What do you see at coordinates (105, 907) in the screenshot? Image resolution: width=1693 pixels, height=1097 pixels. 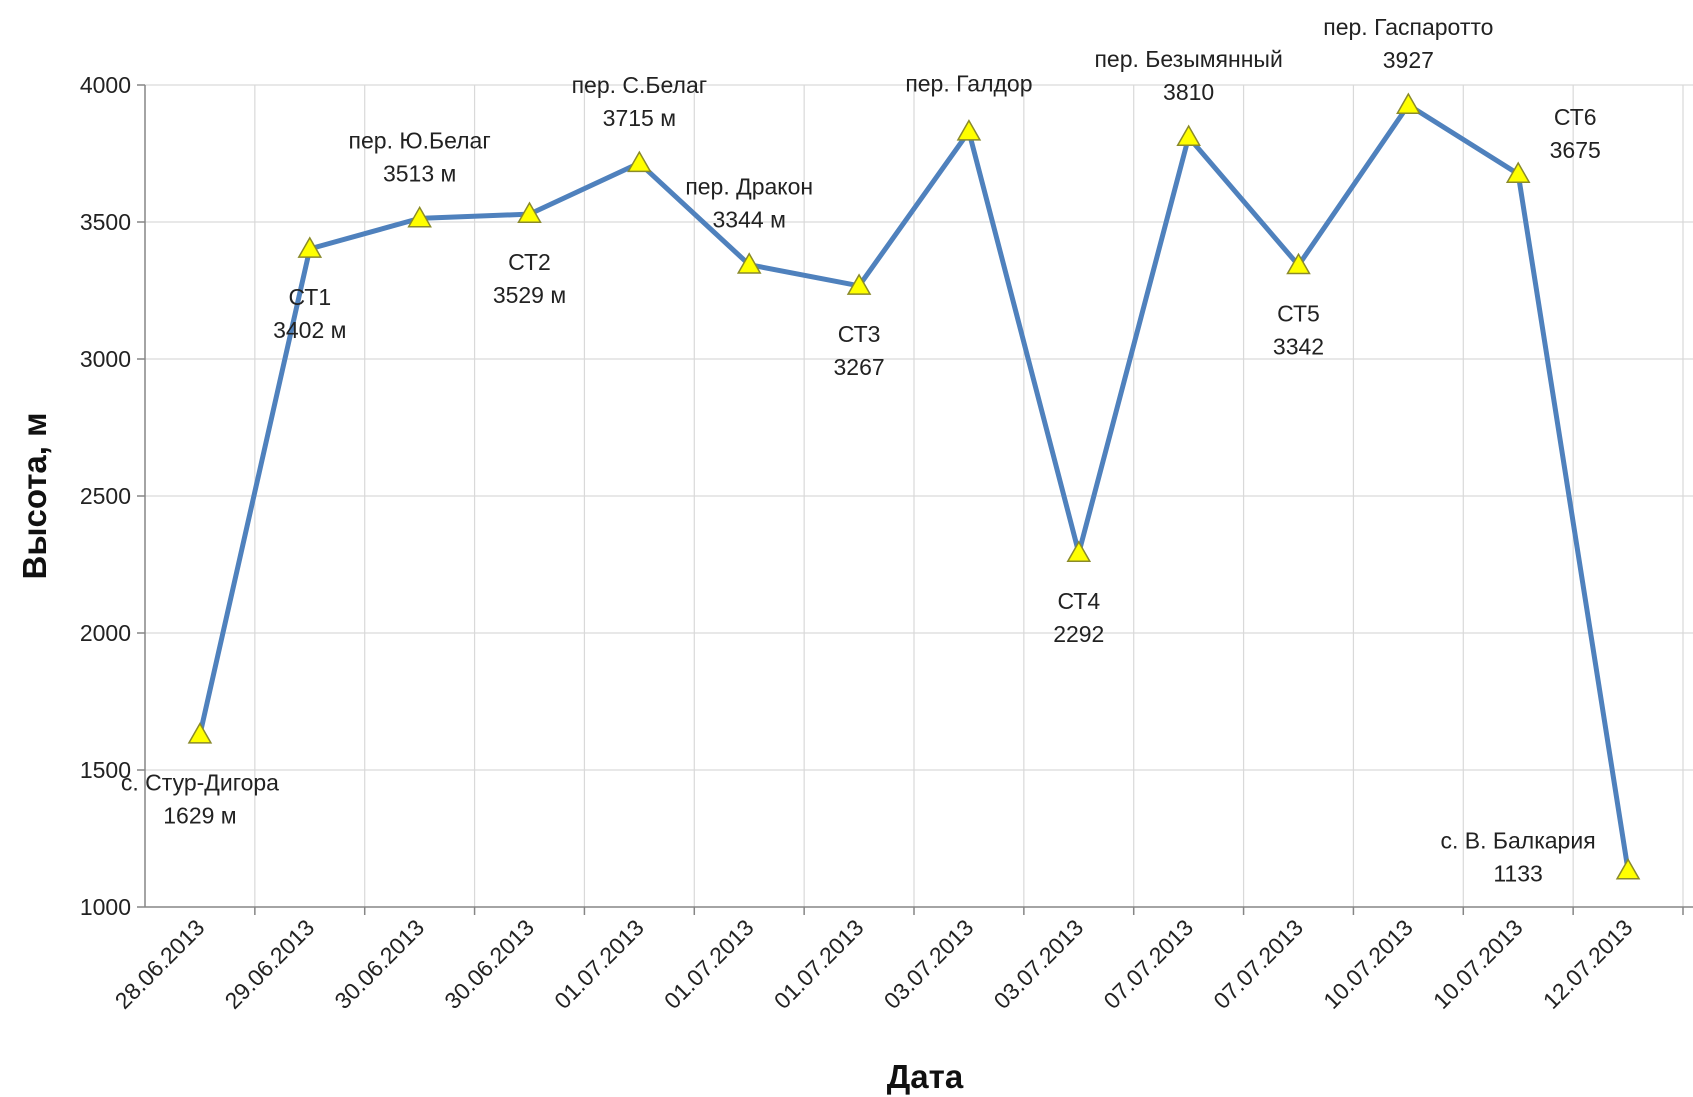 I see `y-tick-label: 1000` at bounding box center [105, 907].